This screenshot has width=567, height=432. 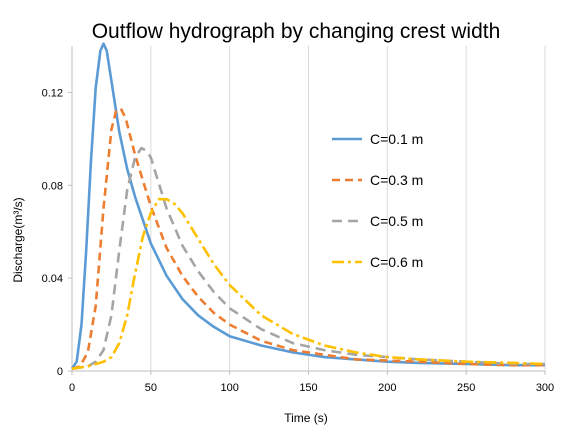 I want to click on x-tick-label: 150, so click(x=308, y=388).